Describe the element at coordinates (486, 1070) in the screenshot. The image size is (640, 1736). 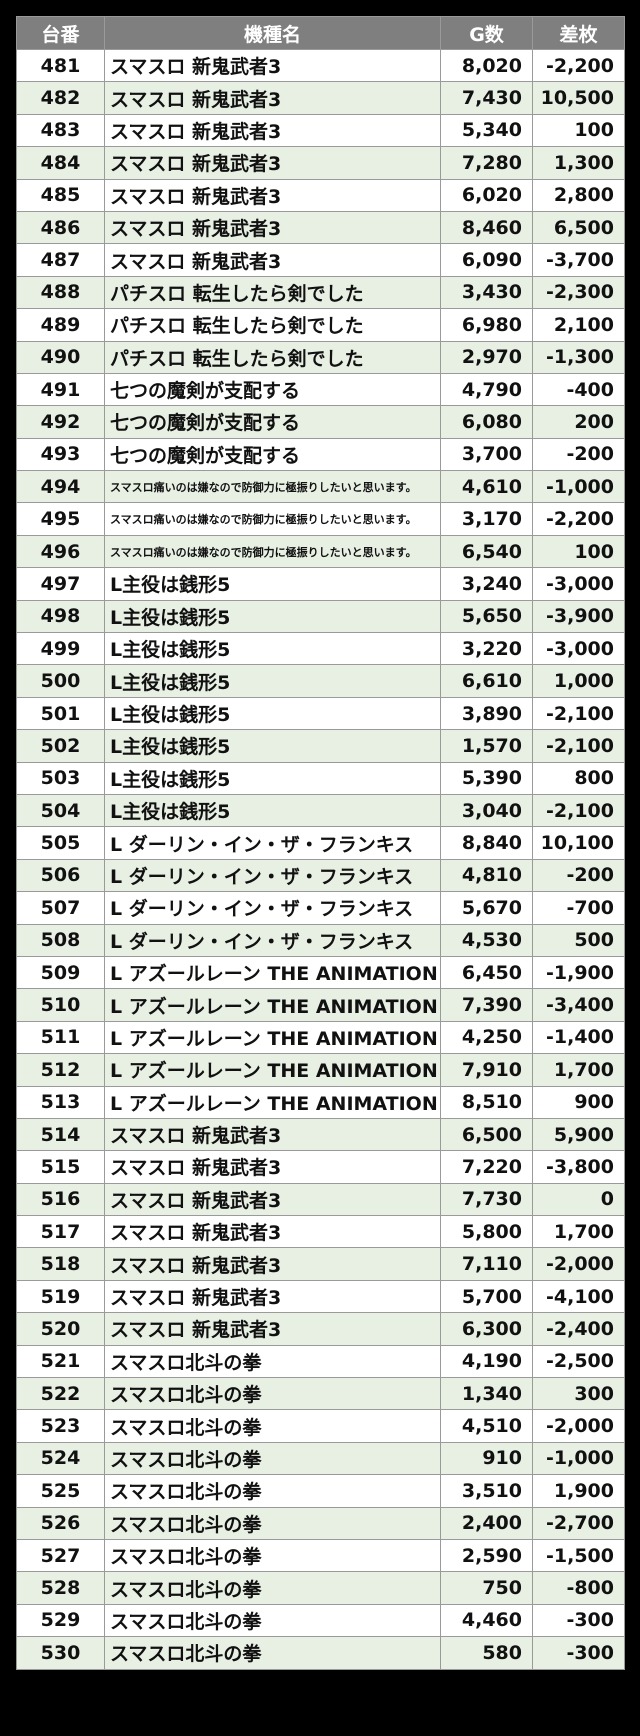
I see `game-count-cell: 7,910` at that location.